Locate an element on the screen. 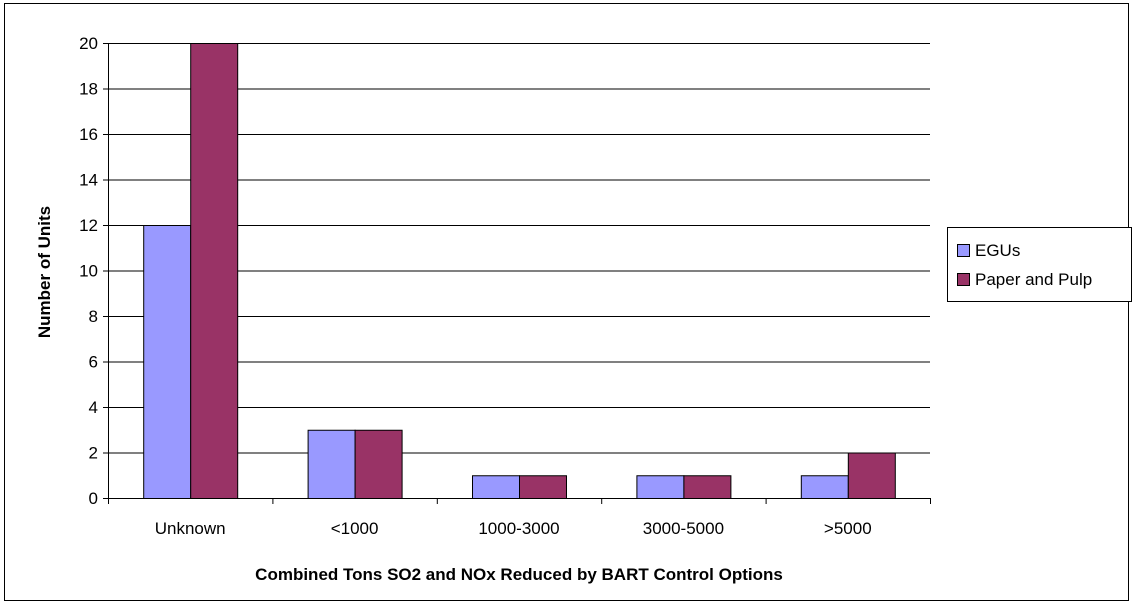  y-tick-label: 20 is located at coordinates (88, 43).